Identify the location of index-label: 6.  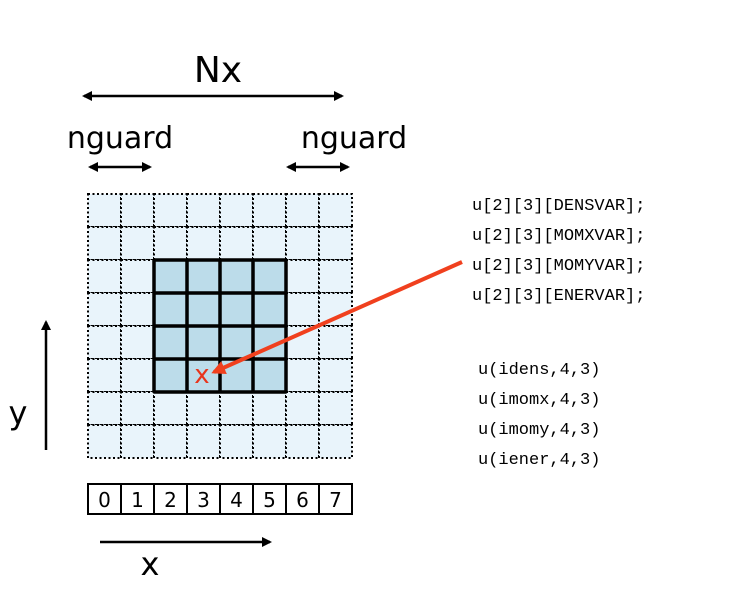
(302, 500).